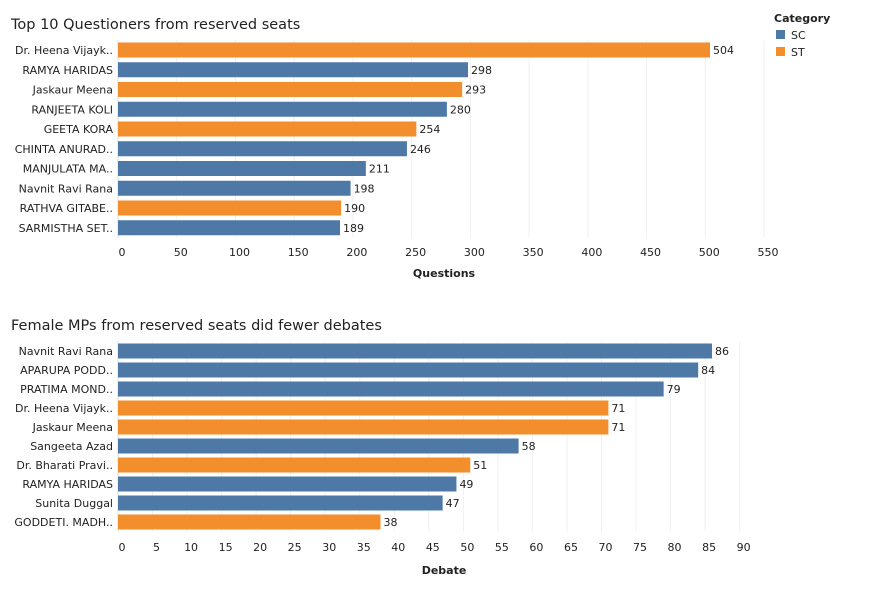 The width and height of the screenshot is (885, 613). What do you see at coordinates (533, 252) in the screenshot?
I see `x-tick-label: 350` at bounding box center [533, 252].